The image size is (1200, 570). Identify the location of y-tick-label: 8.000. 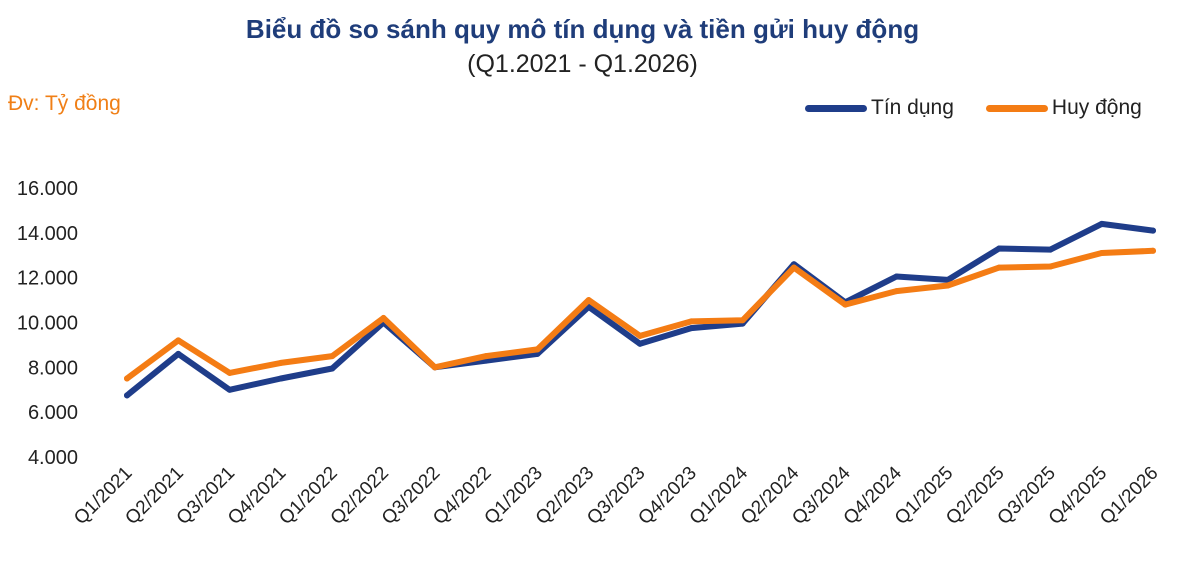
(53, 368).